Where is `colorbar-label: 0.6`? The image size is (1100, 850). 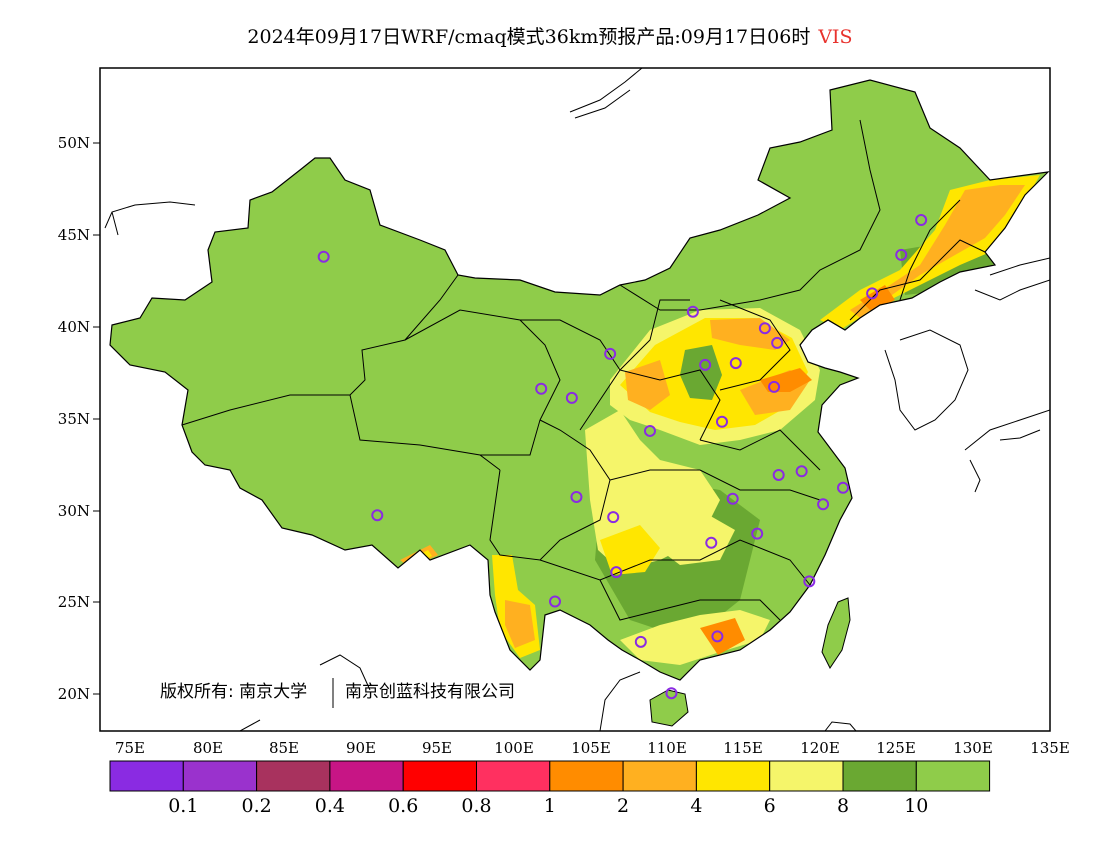 colorbar-label: 0.6 is located at coordinates (403, 806).